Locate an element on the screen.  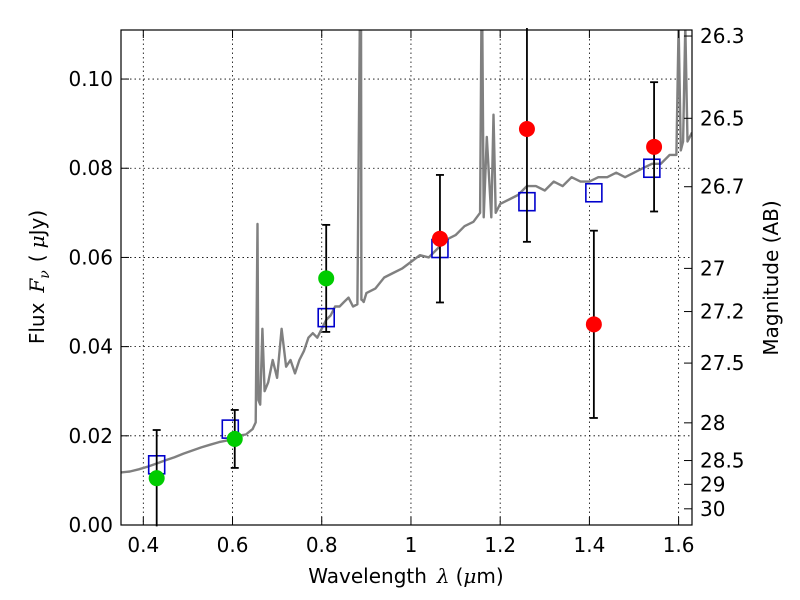
x-tick-label: 1.2 is located at coordinates (500, 545).